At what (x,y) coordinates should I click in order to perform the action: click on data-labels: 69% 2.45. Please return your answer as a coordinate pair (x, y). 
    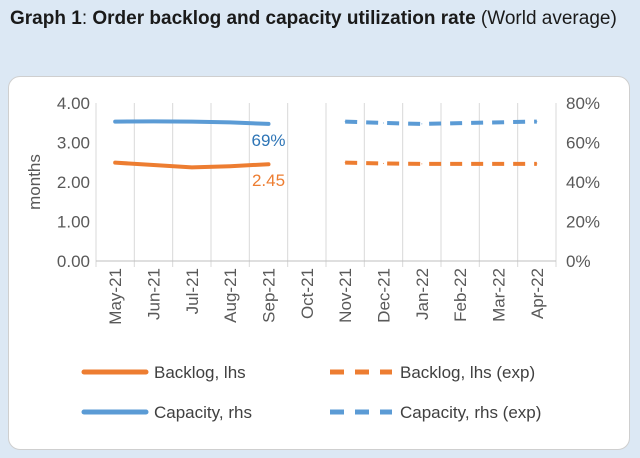
    Looking at the image, I should click on (268, 160).